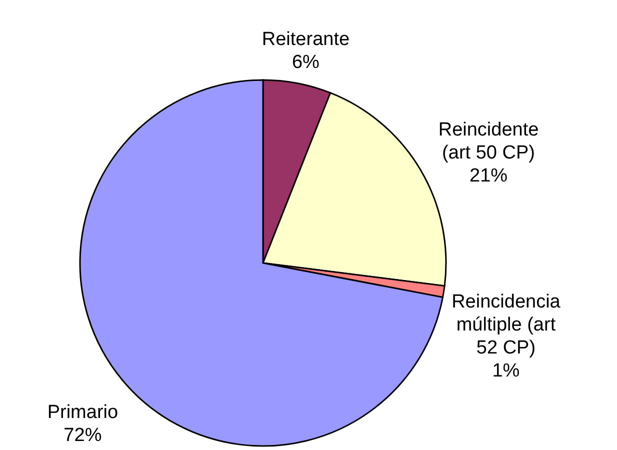  Describe the element at coordinates (488, 142) in the screenshot. I see `slice-label: Reincidente (art 50 CP)` at that location.